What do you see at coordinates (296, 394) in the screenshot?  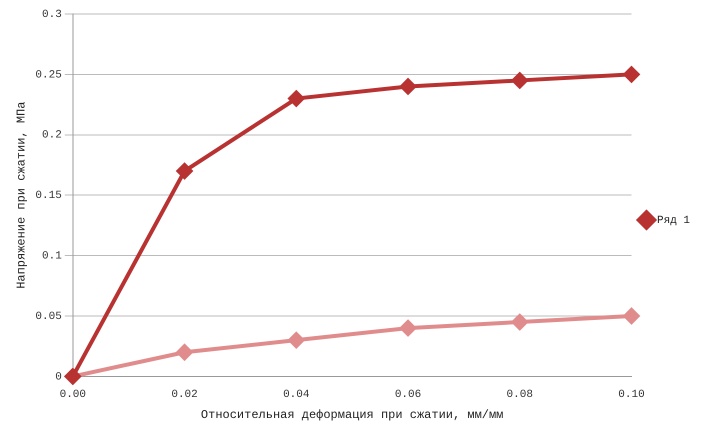 I see `x-tick-label: 0.04` at bounding box center [296, 394].